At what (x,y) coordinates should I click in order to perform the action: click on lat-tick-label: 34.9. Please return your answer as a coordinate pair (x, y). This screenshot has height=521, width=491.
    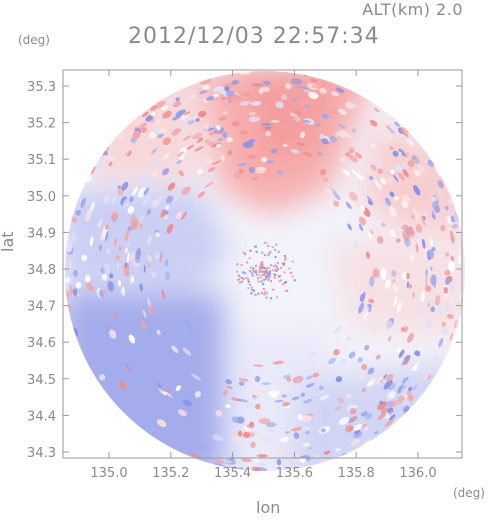
    Looking at the image, I should click on (41, 233).